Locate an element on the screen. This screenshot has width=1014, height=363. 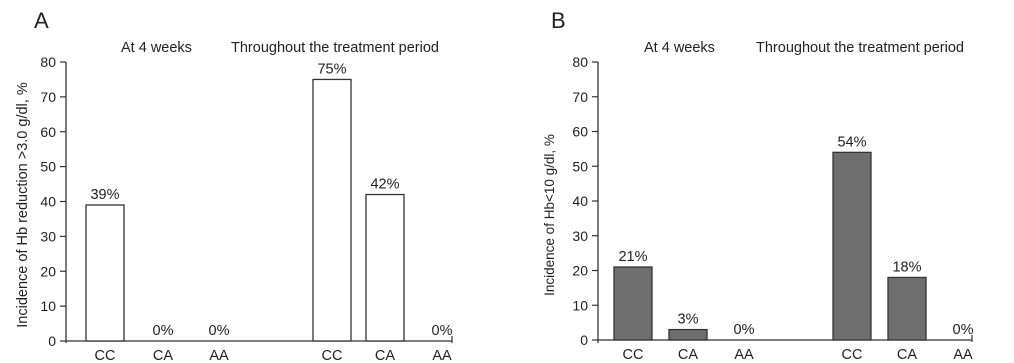
panel-b-data-label: 3% is located at coordinates (688, 320).